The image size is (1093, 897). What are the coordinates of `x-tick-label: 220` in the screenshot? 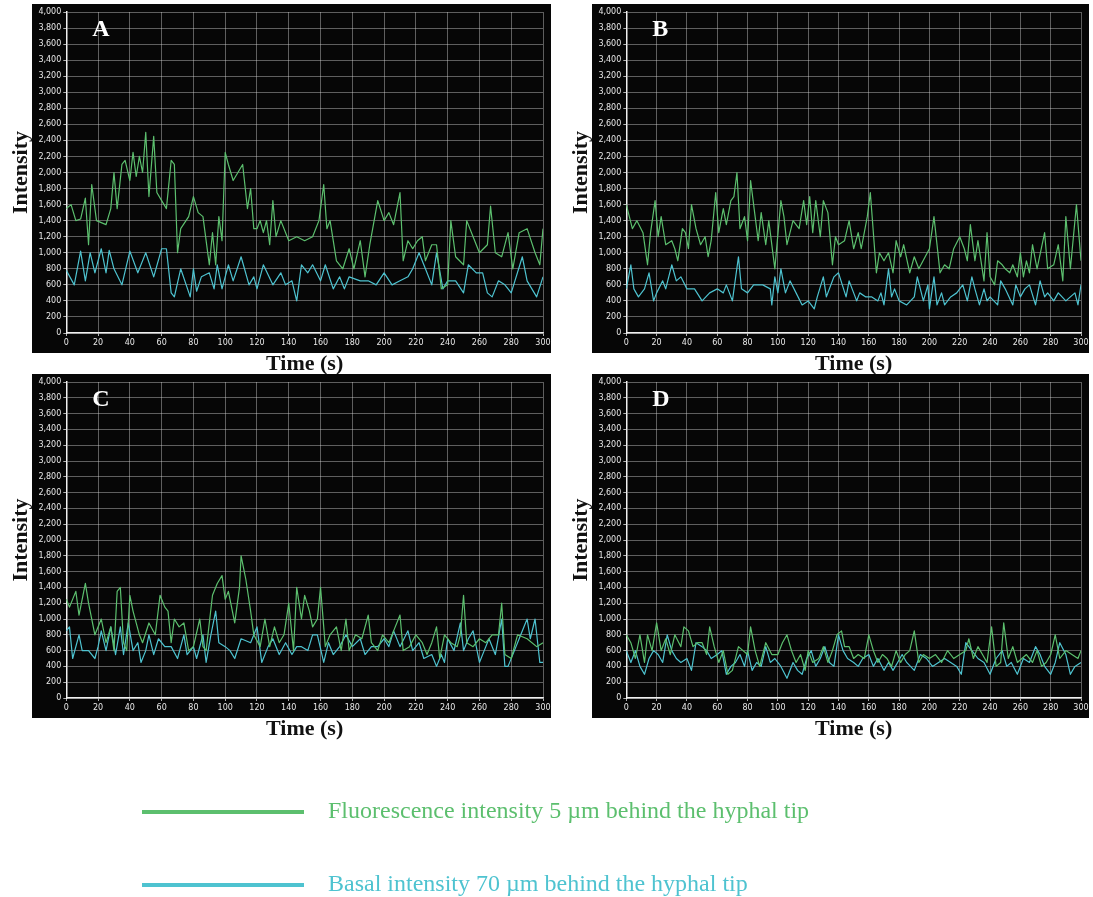 It's located at (416, 707).